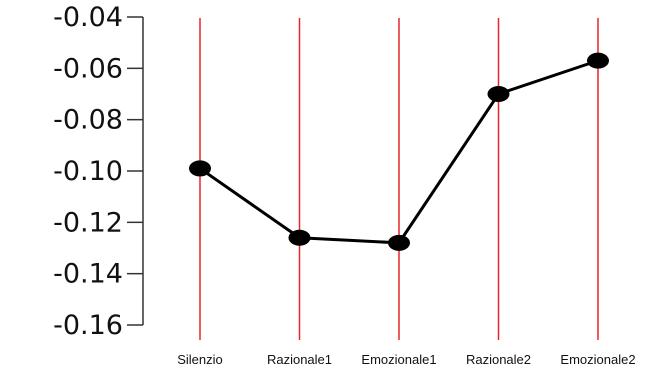 This screenshot has width=650, height=372. What do you see at coordinates (88, 171) in the screenshot?
I see `y-tick-label: -0.10` at bounding box center [88, 171].